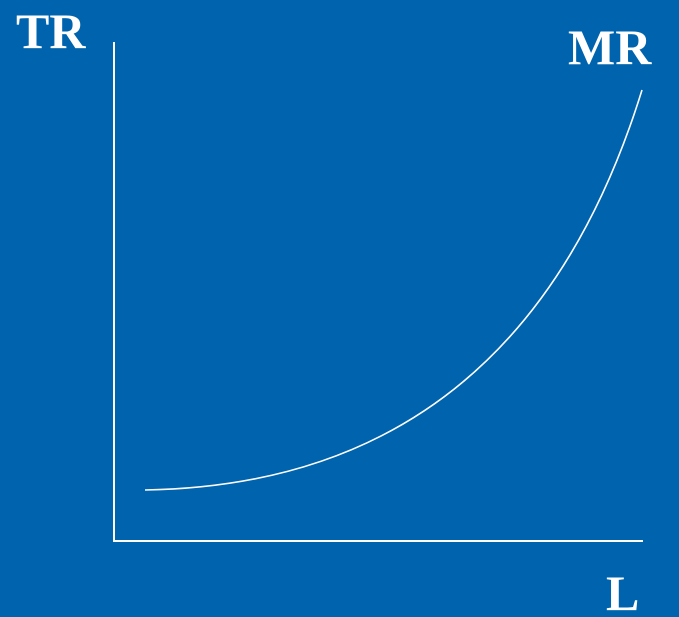 This screenshot has height=617, width=679. Describe the element at coordinates (623, 591) in the screenshot. I see `x-axis-label: L` at that location.